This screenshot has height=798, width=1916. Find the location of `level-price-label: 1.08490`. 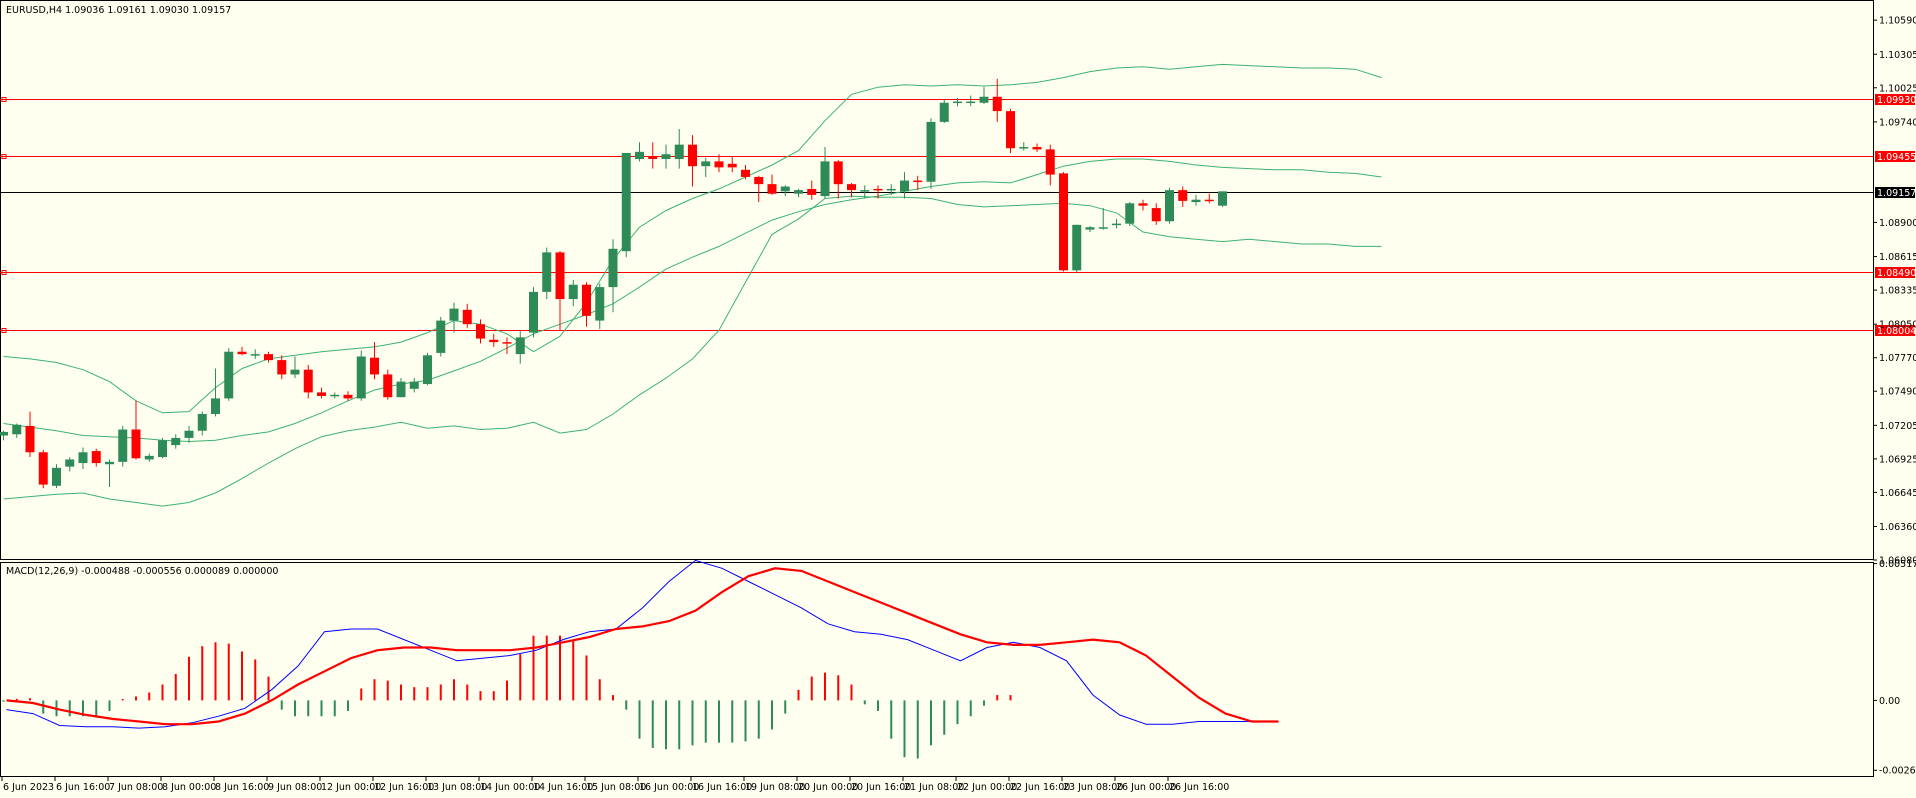

level-price-label: 1.08490 is located at coordinates (1896, 273).